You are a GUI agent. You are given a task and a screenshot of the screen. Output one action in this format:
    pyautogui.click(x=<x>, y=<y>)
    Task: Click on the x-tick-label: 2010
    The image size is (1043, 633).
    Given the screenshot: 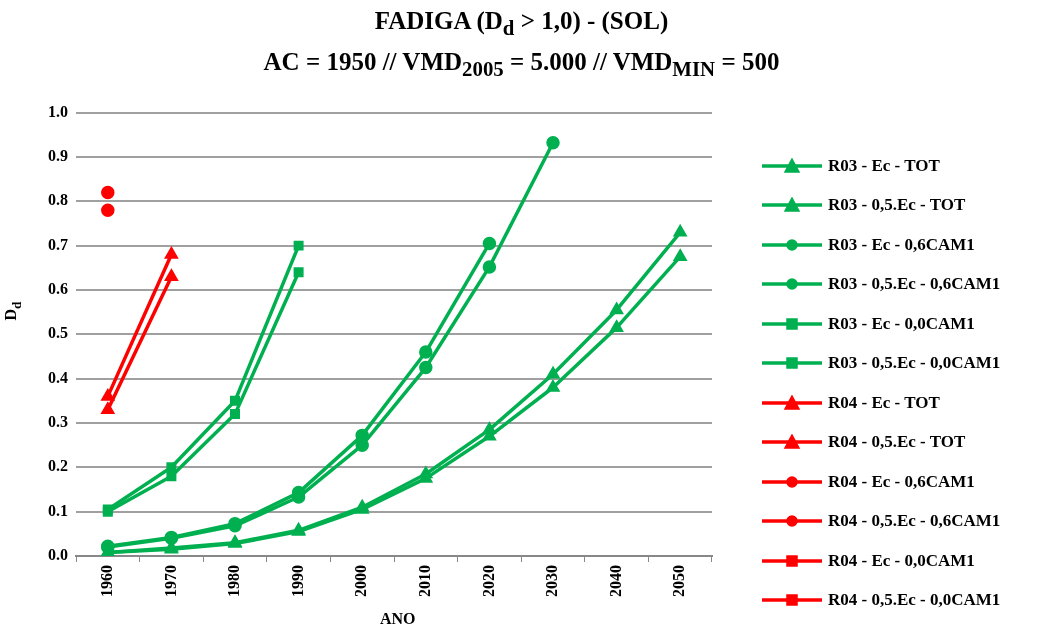 What is the action you would take?
    pyautogui.click(x=424, y=581)
    